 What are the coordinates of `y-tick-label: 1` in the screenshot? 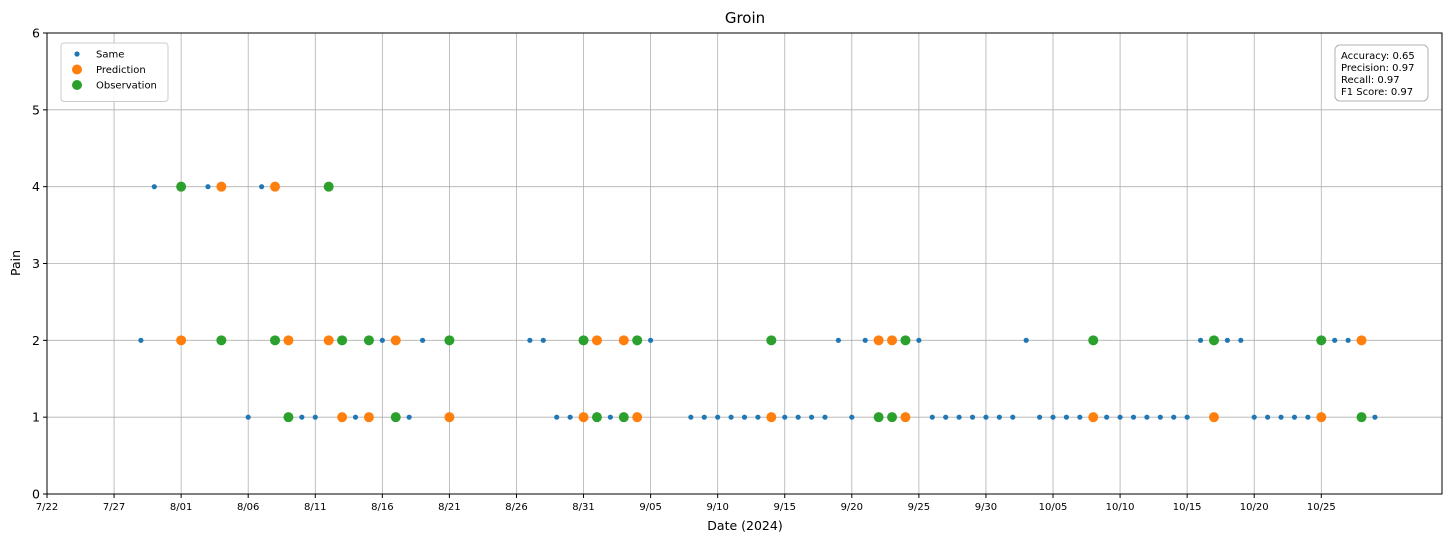 It's located at (36, 417).